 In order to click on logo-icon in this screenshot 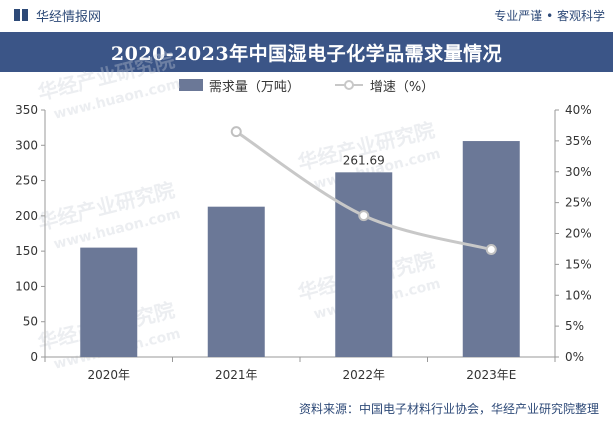, I will do `click(21, 15)`.